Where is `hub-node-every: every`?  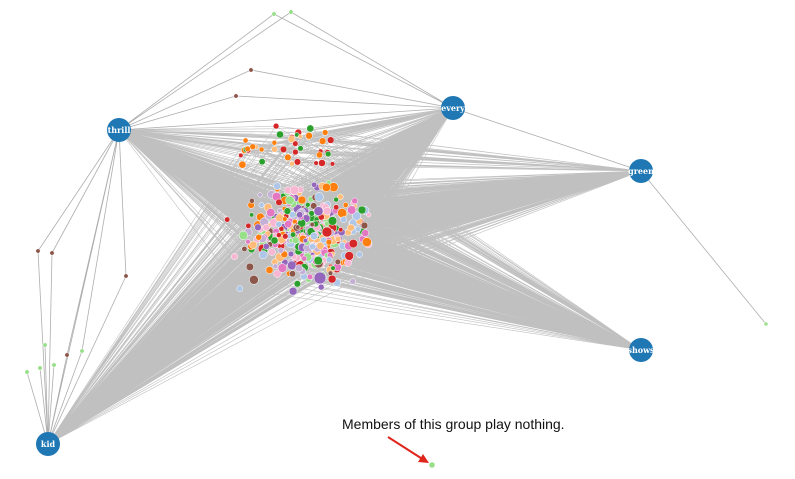
hub-node-every: every is located at coordinates (453, 108).